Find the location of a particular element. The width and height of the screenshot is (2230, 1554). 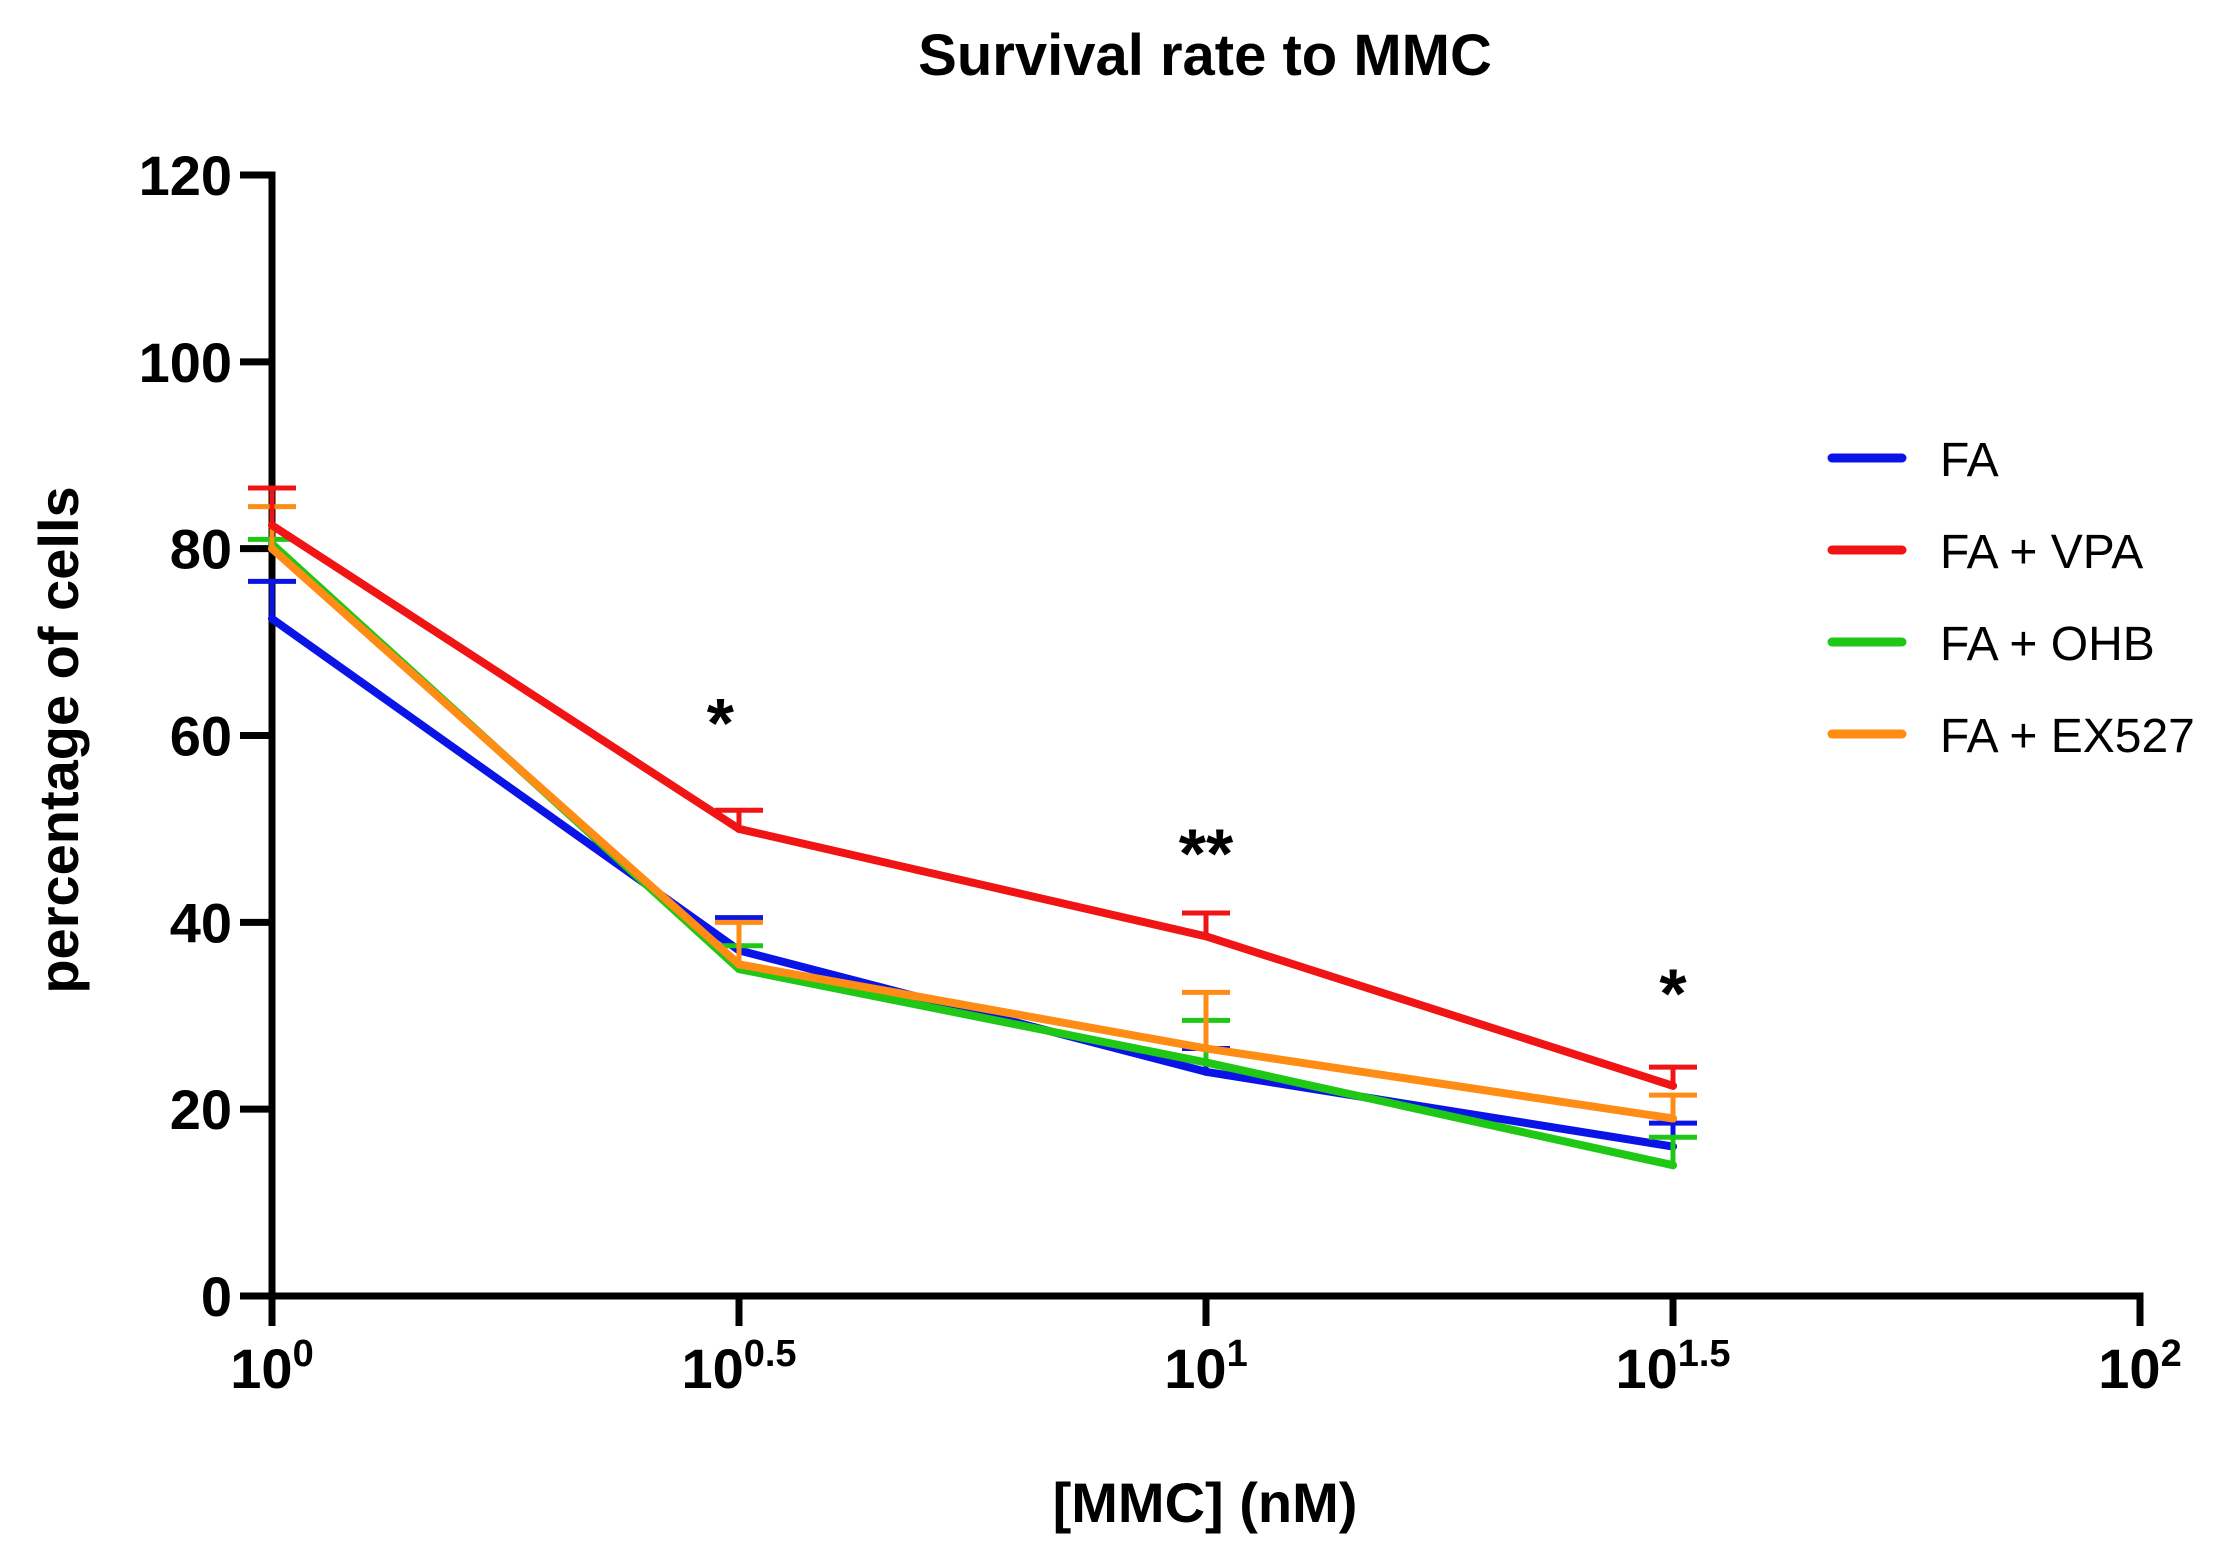

legend-item: FA + OHB is located at coordinates (1991, 644).